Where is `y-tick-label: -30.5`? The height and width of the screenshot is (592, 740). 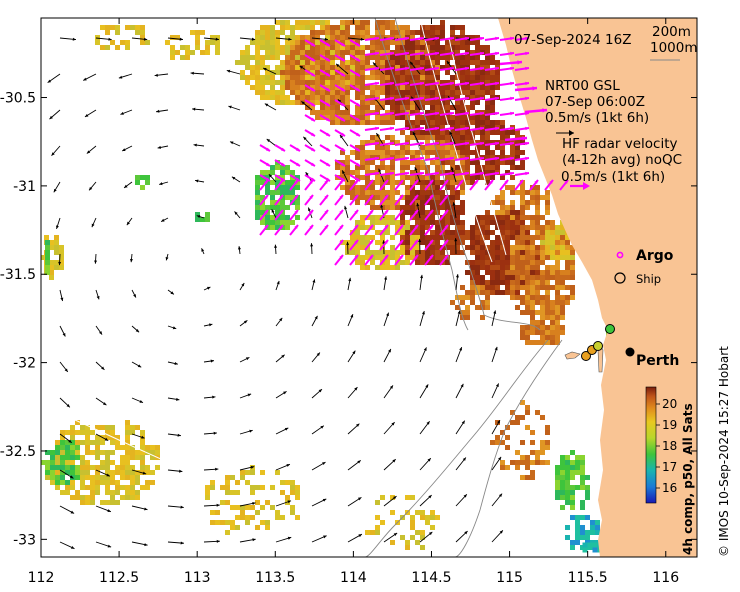
y-tick-label: -30.5 is located at coordinates (18, 99).